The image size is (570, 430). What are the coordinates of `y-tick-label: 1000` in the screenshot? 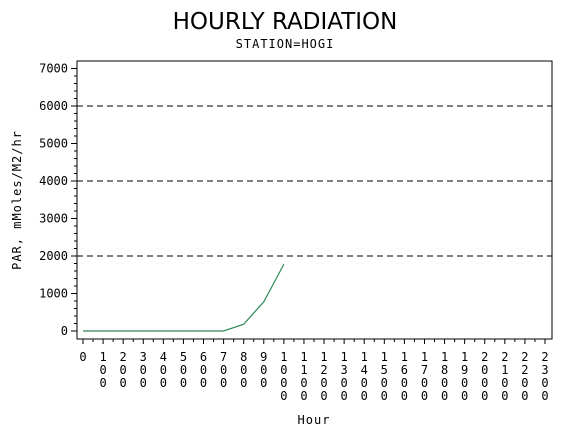 It's located at (53, 294).